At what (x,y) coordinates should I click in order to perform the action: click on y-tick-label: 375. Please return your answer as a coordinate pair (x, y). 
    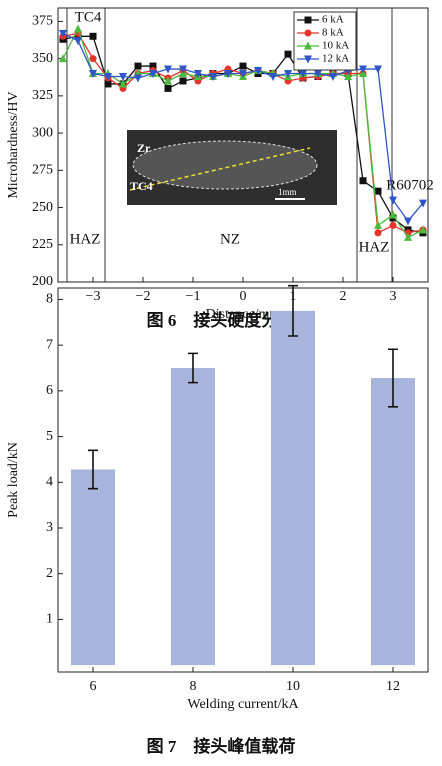
    Looking at the image, I should click on (42, 21).